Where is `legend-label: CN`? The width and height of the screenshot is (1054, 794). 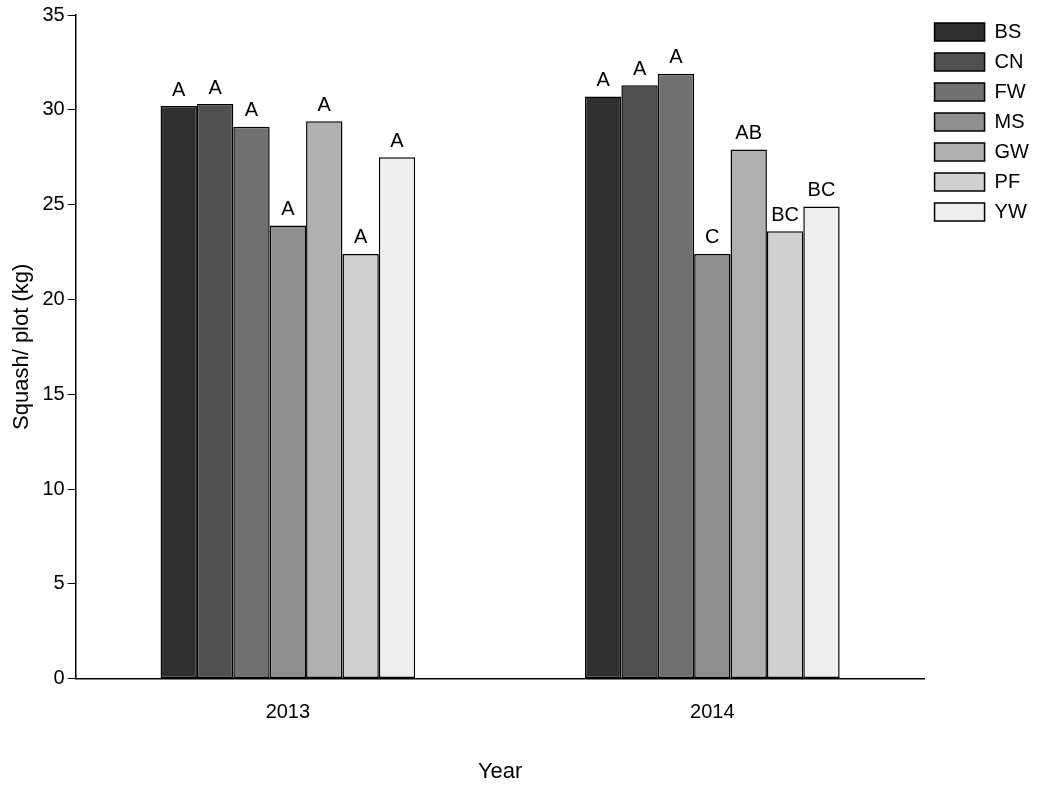 legend-label: CN is located at coordinates (1009, 60).